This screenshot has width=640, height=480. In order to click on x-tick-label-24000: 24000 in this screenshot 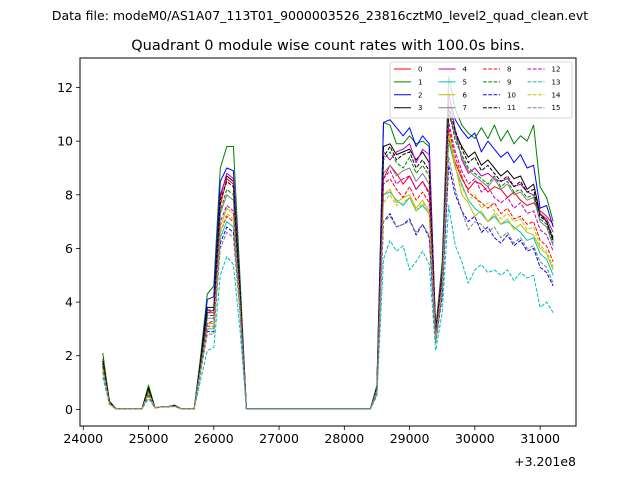, I will do `click(83, 438)`.